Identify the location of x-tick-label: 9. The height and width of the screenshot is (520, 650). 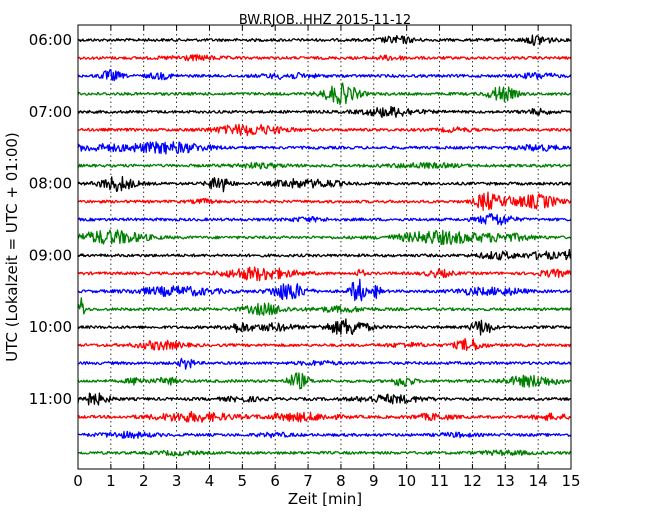
(374, 481).